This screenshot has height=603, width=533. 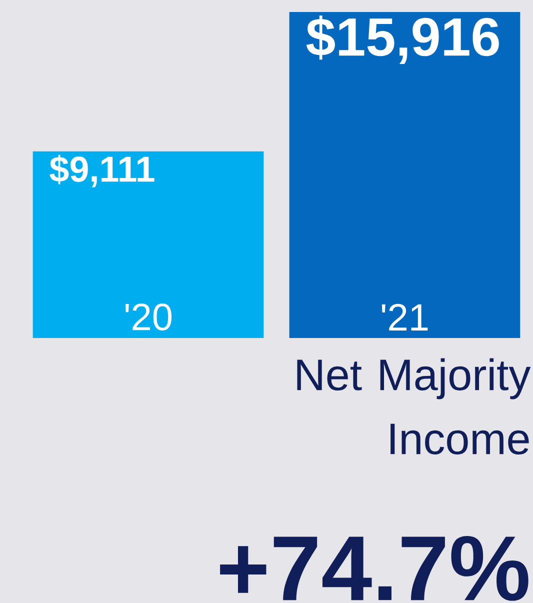 I want to click on x-tick-label: '21, so click(x=405, y=317).